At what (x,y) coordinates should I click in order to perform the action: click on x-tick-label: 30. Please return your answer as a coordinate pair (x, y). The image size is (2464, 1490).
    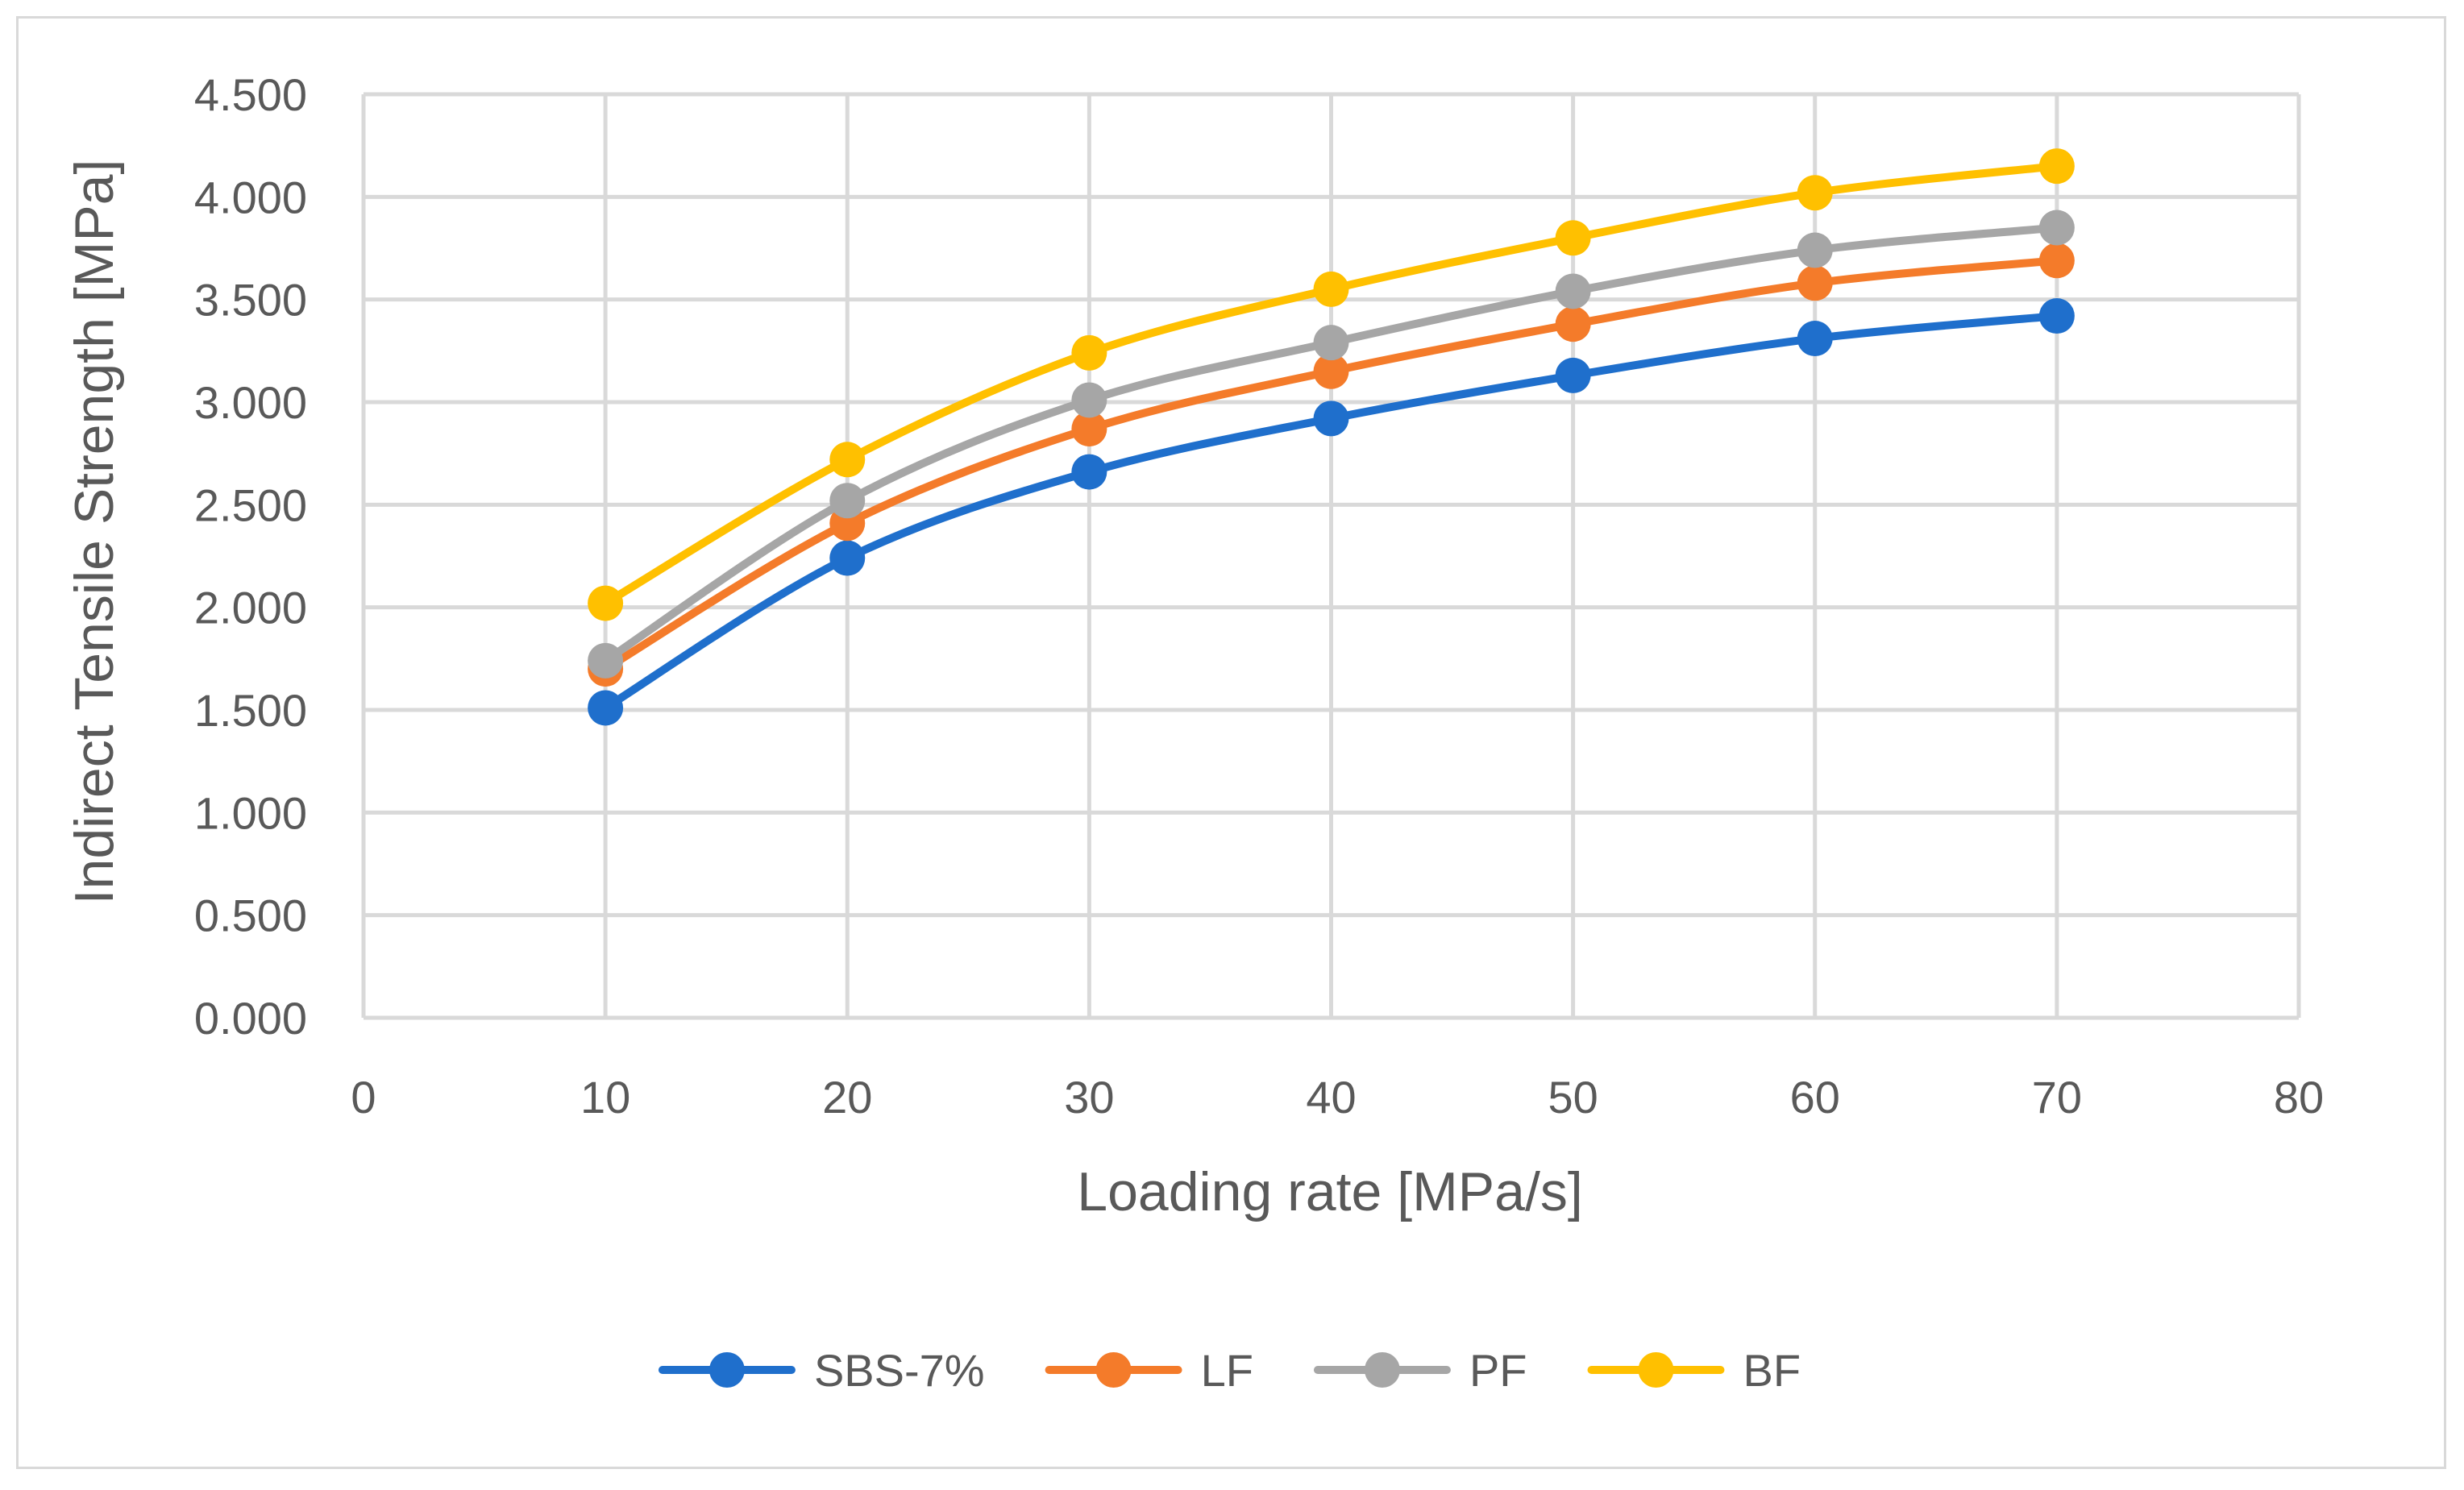
    Looking at the image, I should click on (1089, 1097).